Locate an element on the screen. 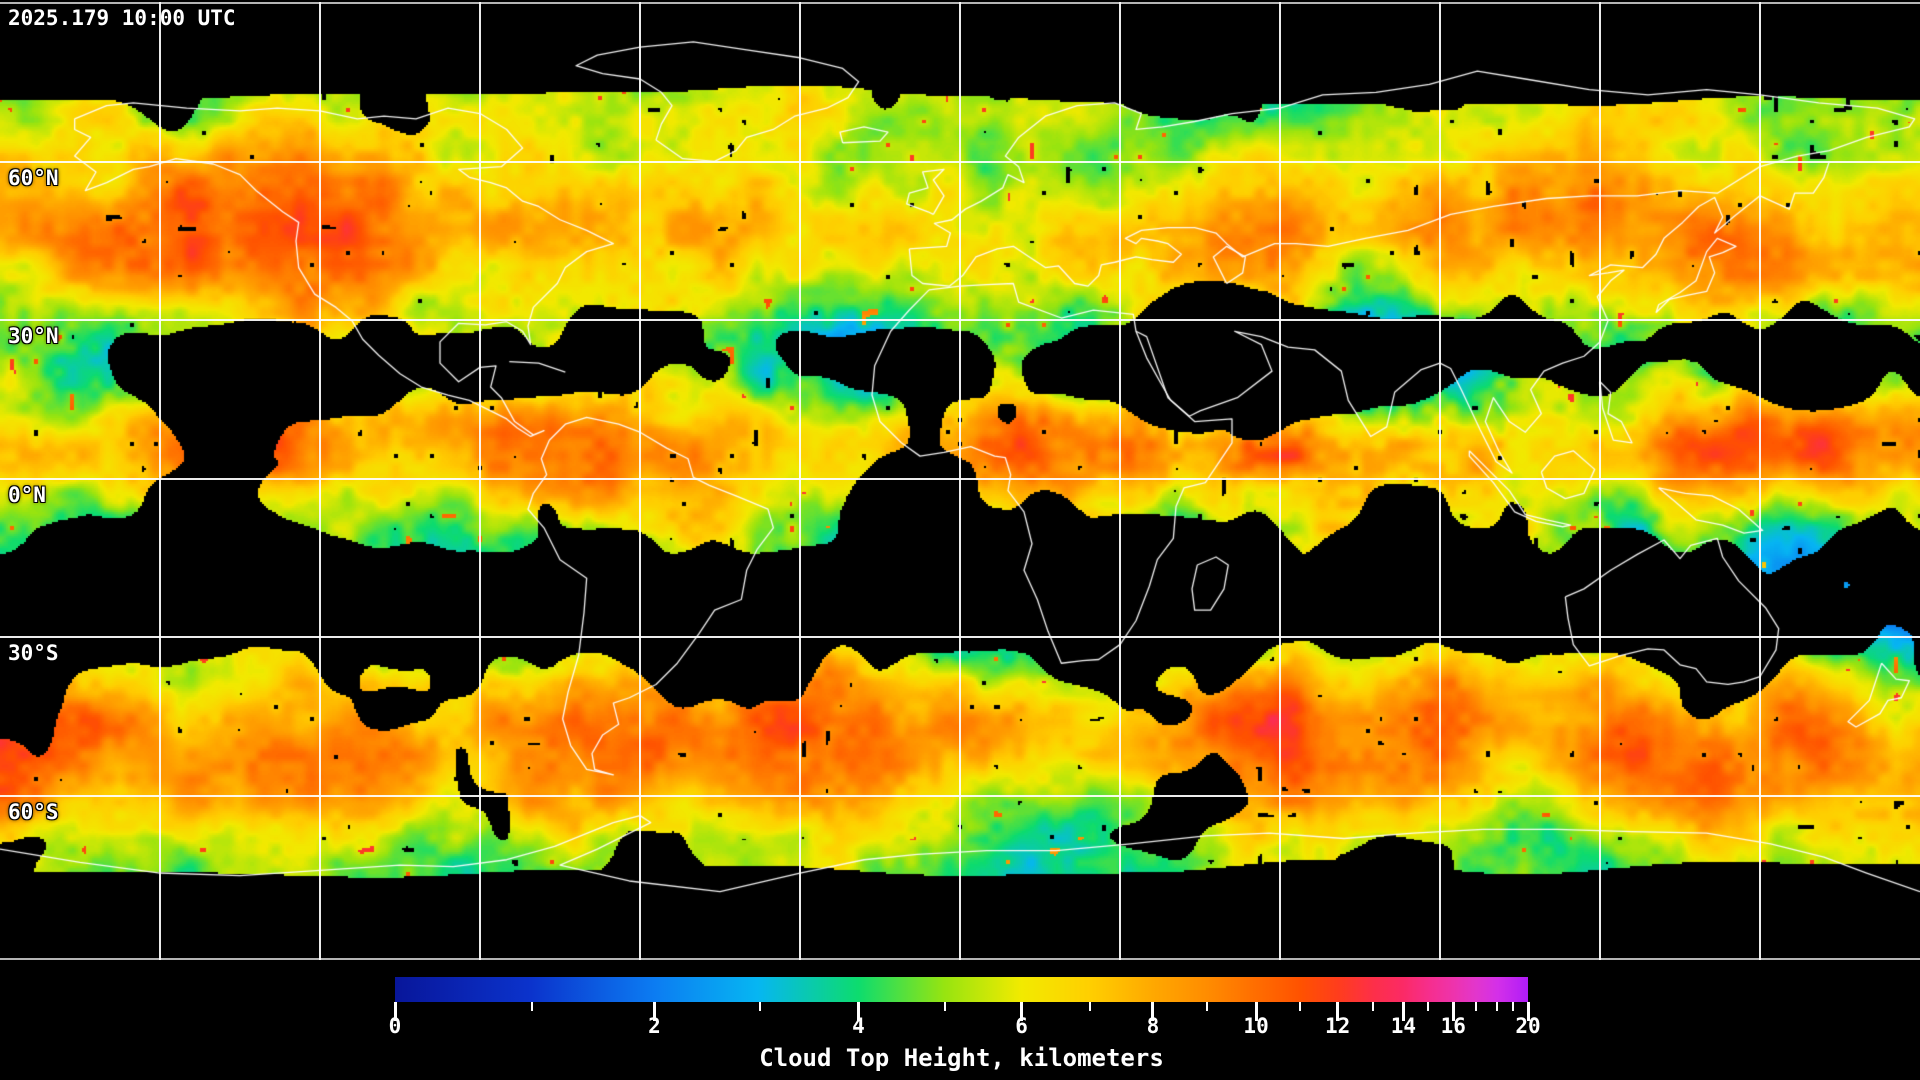 Image resolution: width=1920 pixels, height=1080 pixels. colorbar-tick-label-0: 0 is located at coordinates (395, 1026).